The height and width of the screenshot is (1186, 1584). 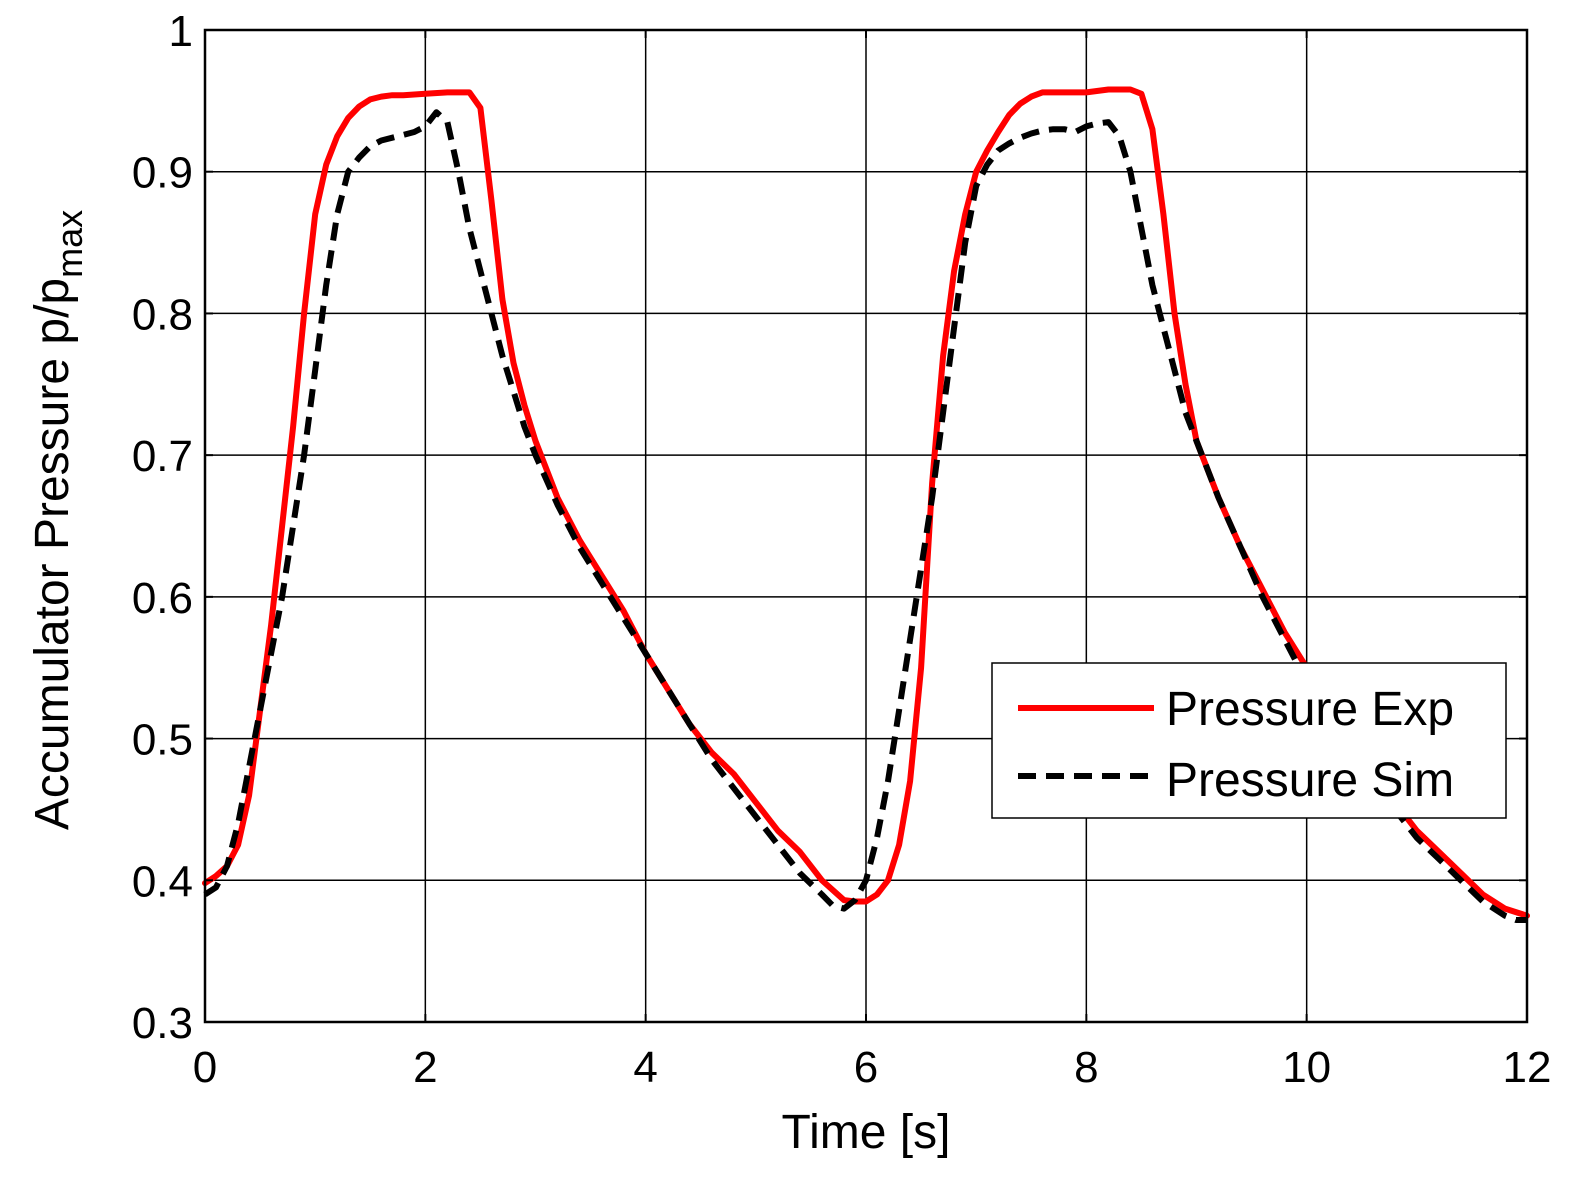 What do you see at coordinates (181, 31) in the screenshot?
I see `y-tick-label: 1` at bounding box center [181, 31].